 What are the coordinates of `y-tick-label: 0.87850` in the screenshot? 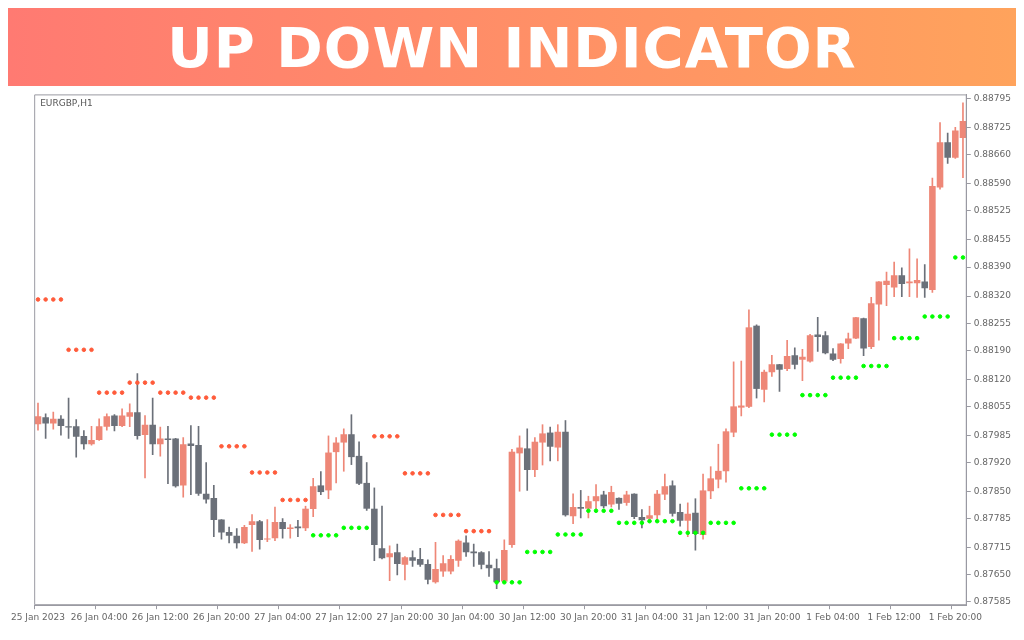 It's located at (992, 490).